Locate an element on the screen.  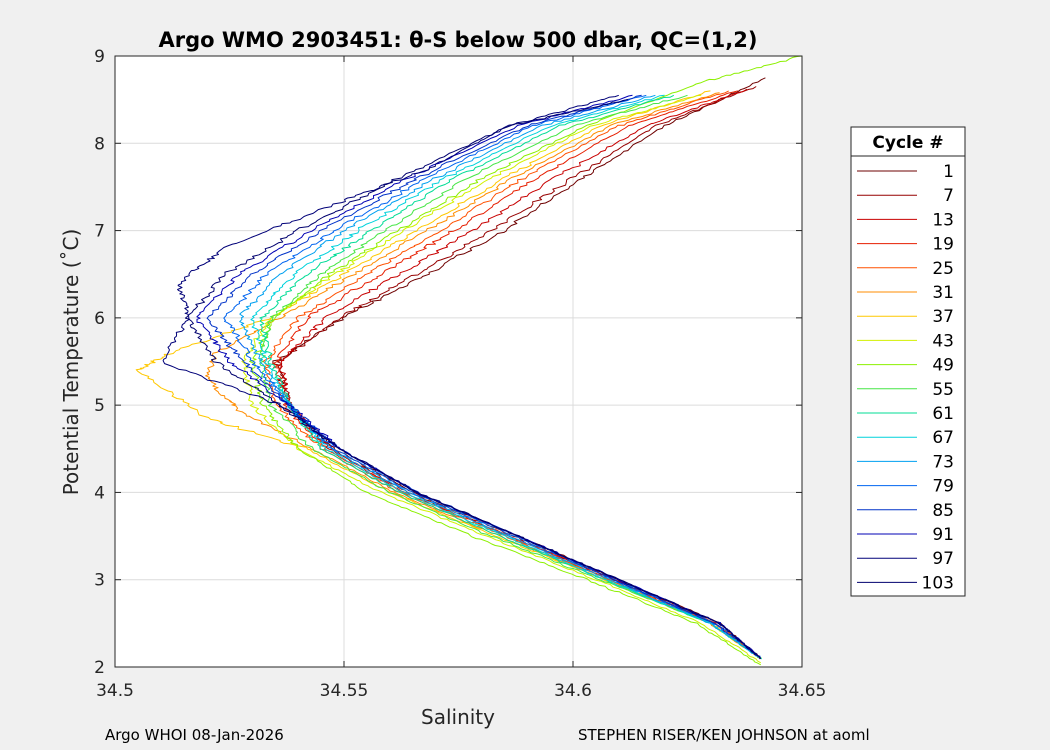
y-tick-label: 5 is located at coordinates (99, 406).